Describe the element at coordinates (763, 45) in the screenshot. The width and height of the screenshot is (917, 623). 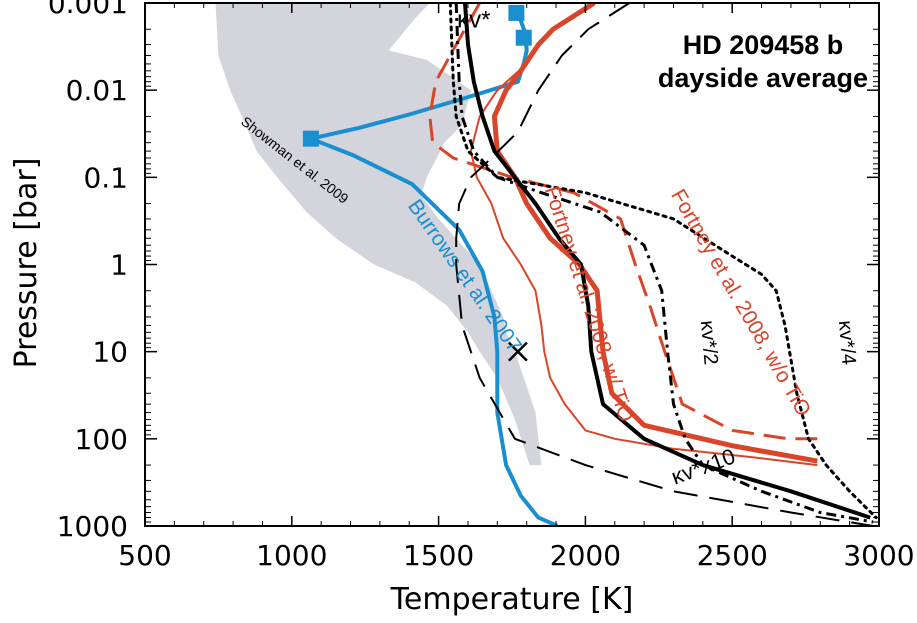
I see `chart-title: HD 209458 b` at that location.